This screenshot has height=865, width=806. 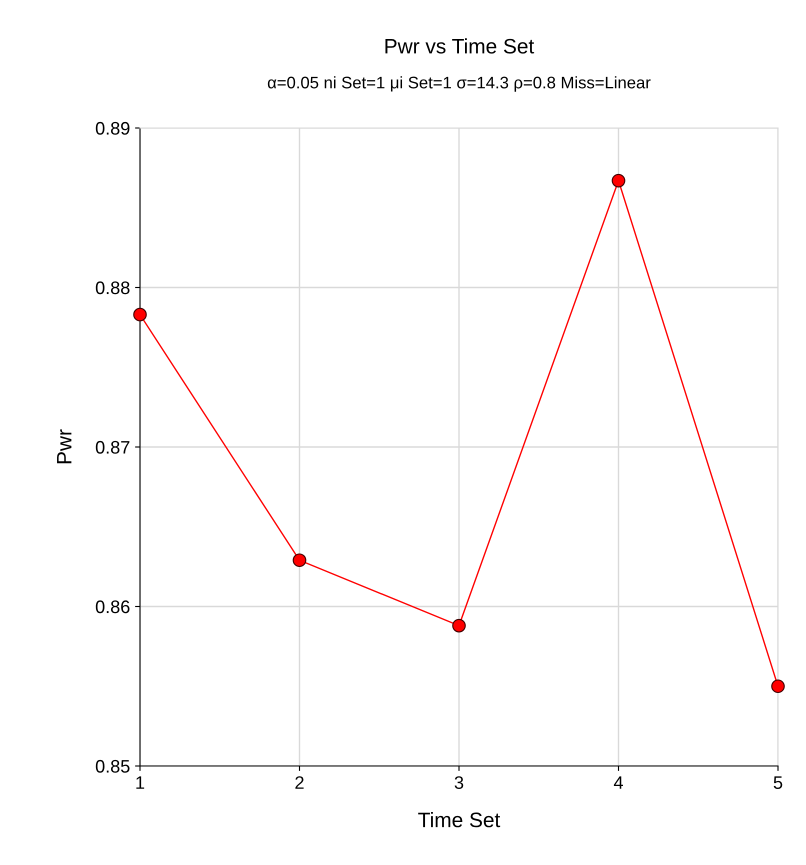 I want to click on y-tick-label: 0.88, so click(x=113, y=287).